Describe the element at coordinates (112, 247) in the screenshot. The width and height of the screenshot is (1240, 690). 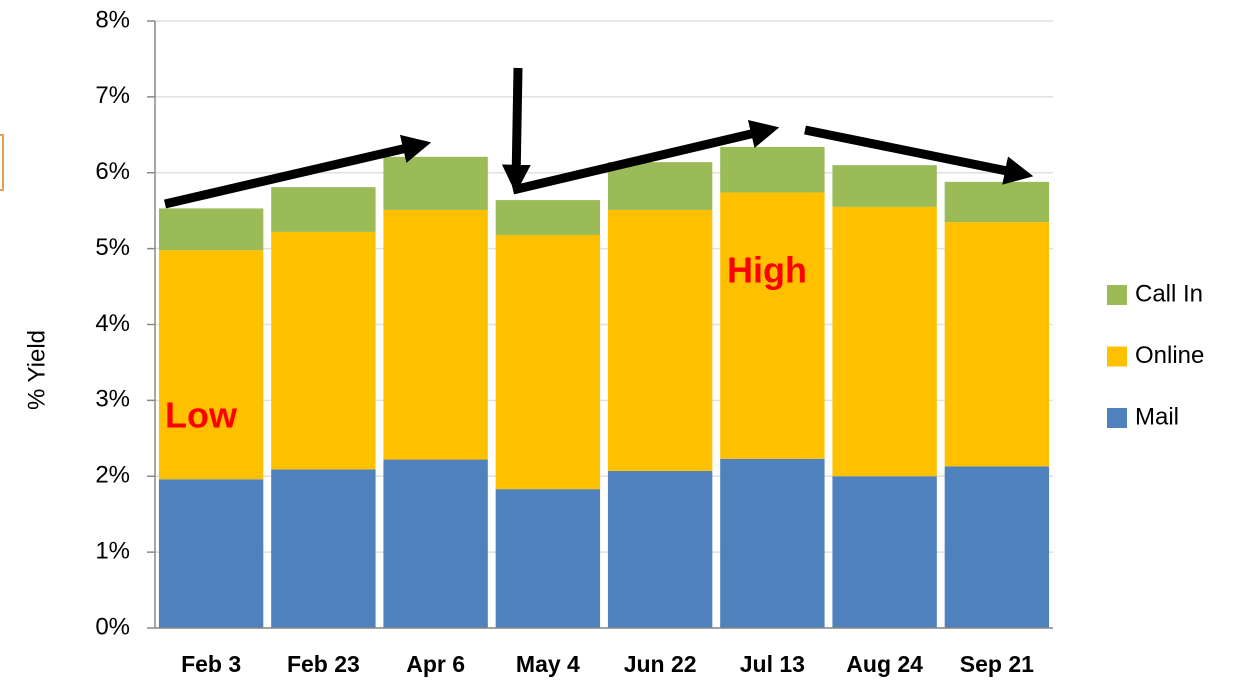
I see `y-tick-label: 5%` at that location.